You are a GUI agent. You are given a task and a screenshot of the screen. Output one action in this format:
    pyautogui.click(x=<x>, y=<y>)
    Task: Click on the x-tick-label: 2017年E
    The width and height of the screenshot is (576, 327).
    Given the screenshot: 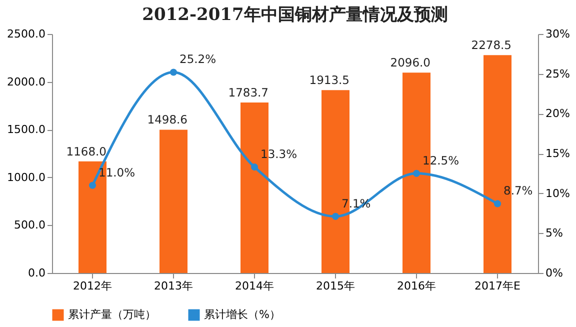 What is the action you would take?
    pyautogui.click(x=497, y=286)
    